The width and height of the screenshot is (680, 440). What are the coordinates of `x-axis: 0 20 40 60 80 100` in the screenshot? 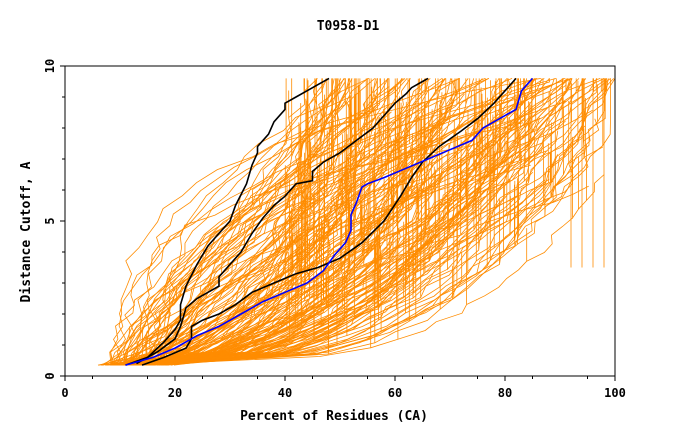 It's located at (343, 388).